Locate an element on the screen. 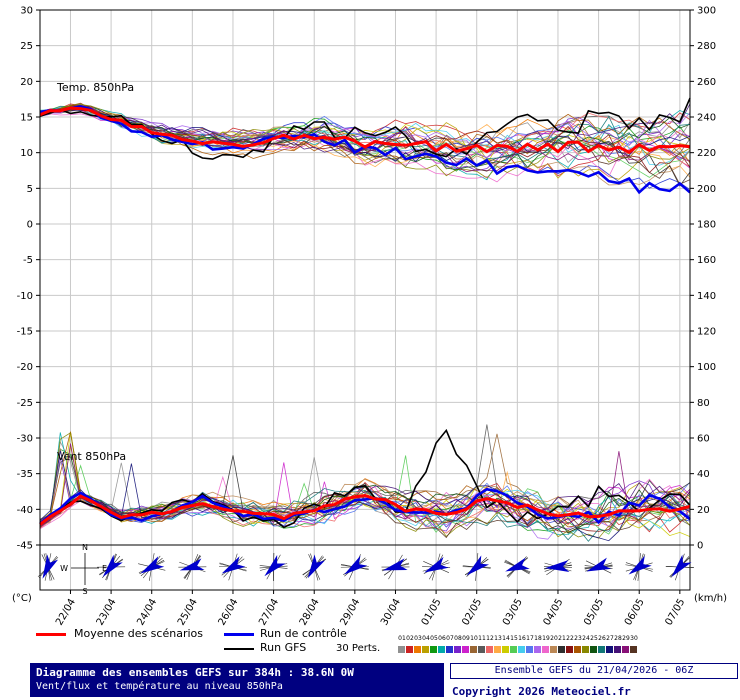 This screenshot has width=740, height=700. member-number: 23 is located at coordinates (578, 638).